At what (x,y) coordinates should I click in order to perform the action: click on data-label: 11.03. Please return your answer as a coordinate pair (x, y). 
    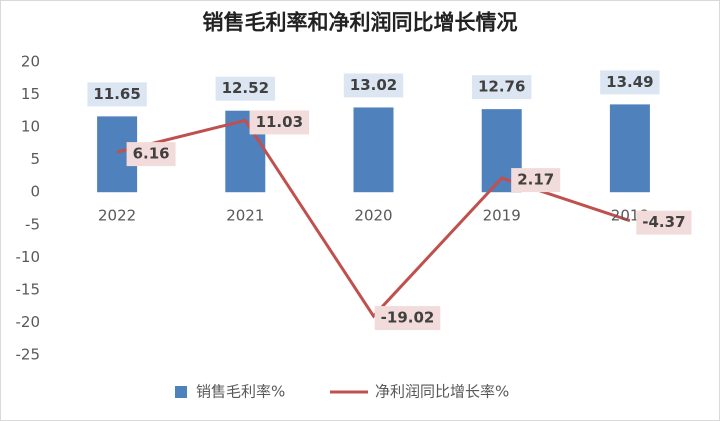
    Looking at the image, I should click on (279, 122).